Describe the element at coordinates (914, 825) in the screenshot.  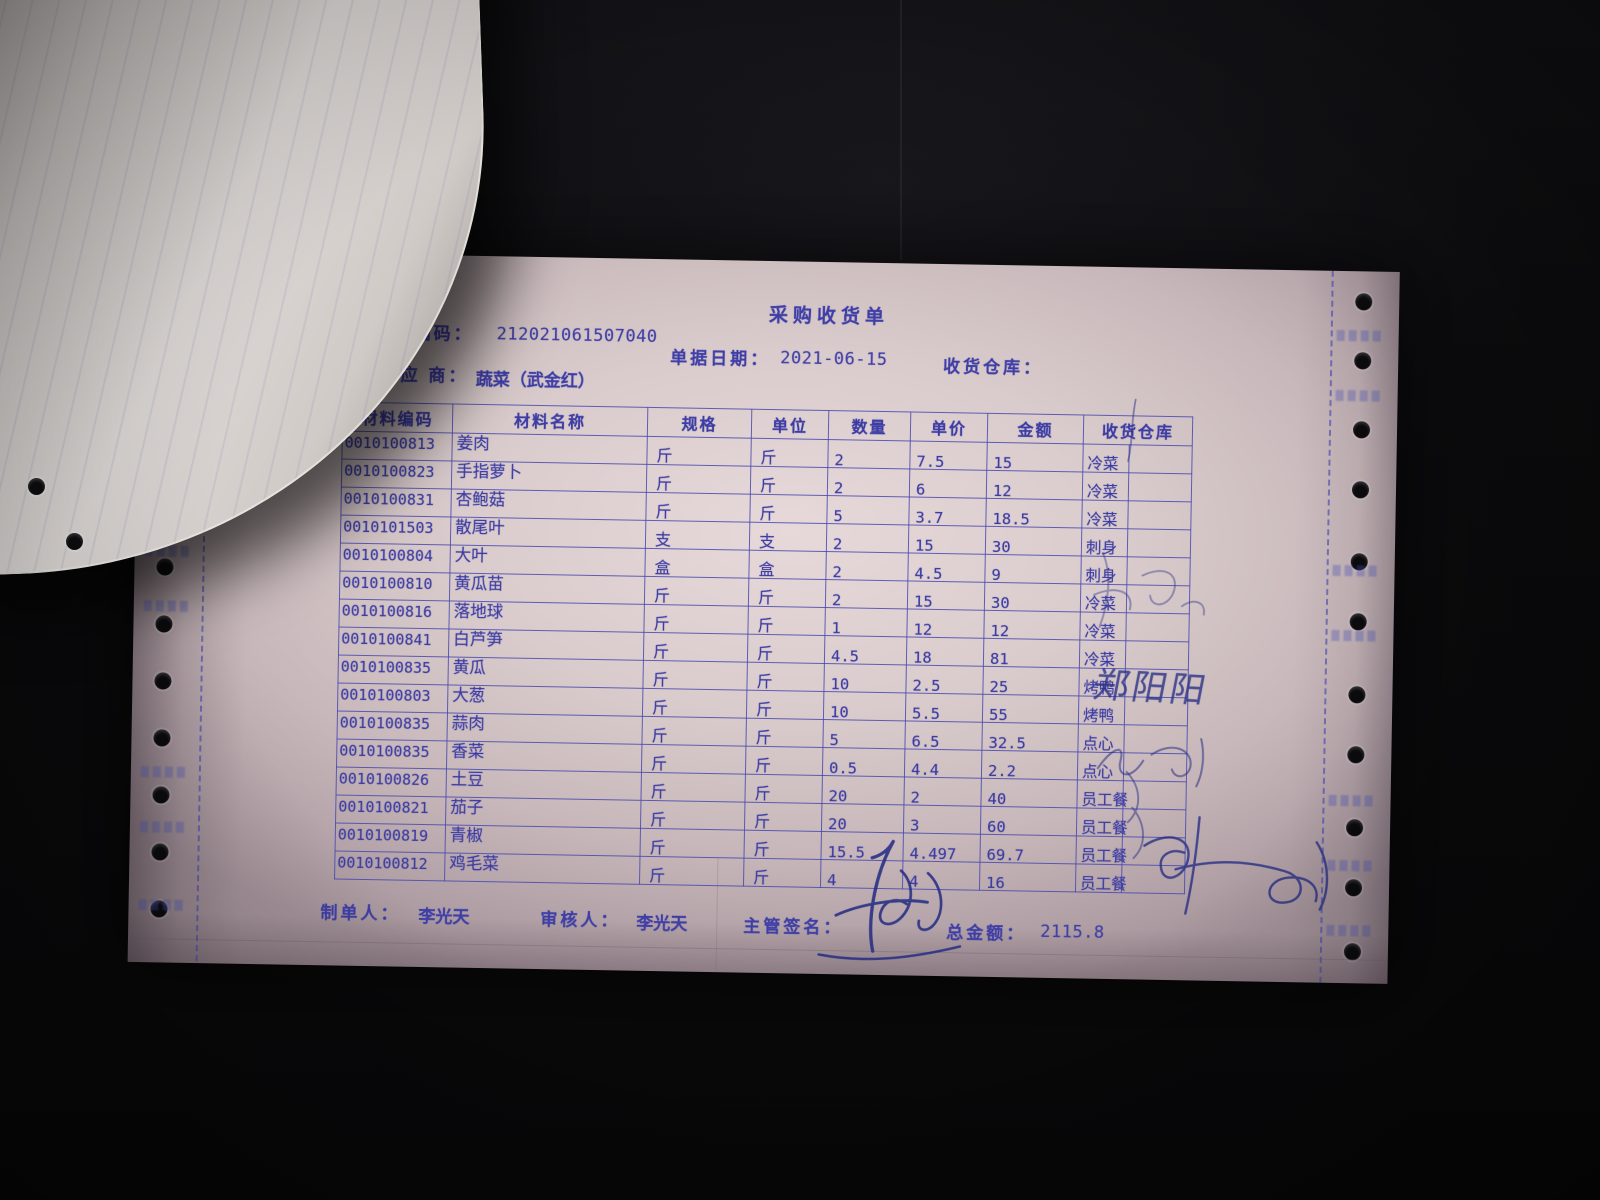
I see `cell-text: 3` at that location.